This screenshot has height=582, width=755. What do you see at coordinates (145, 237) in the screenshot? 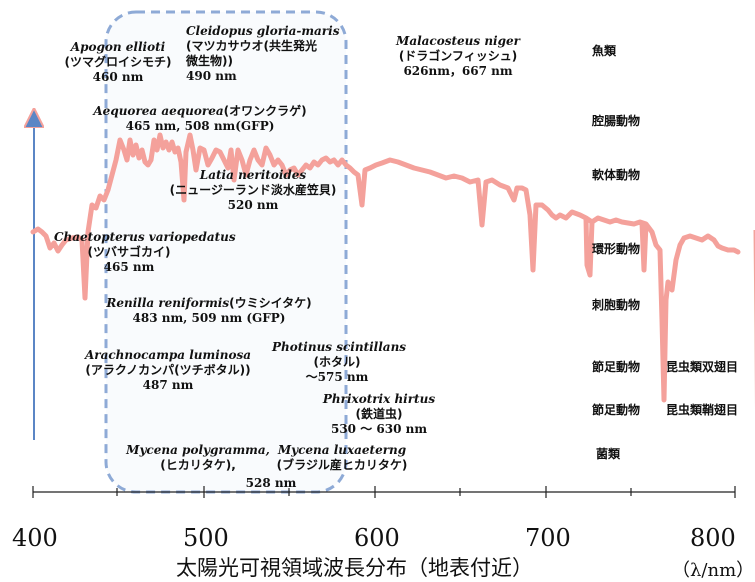
I see `chaetopterus-sci: Chaetopterus variopedatus` at bounding box center [145, 237].